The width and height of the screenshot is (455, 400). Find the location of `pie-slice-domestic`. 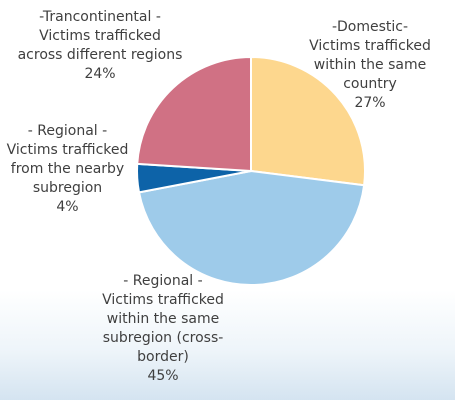

pie-slice-domestic is located at coordinates (308, 121).